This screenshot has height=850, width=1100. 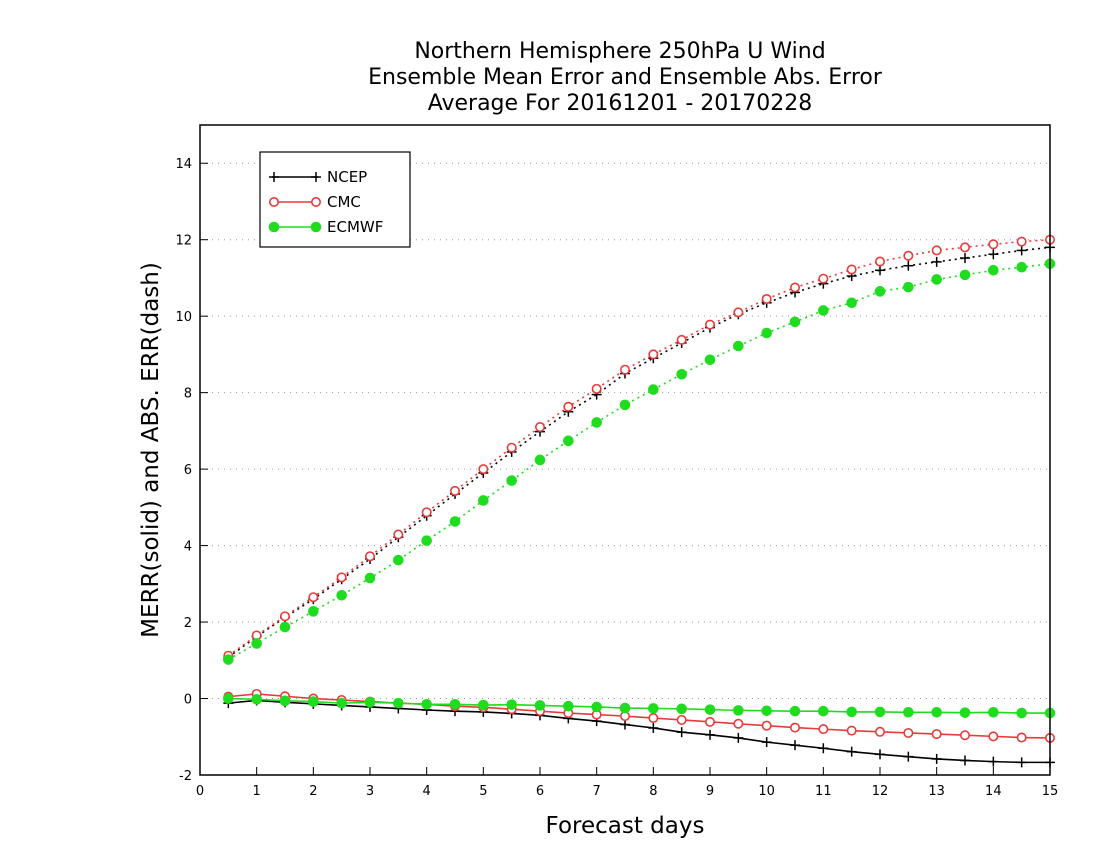 I want to click on x-tick-label-0: 0, so click(x=200, y=791).